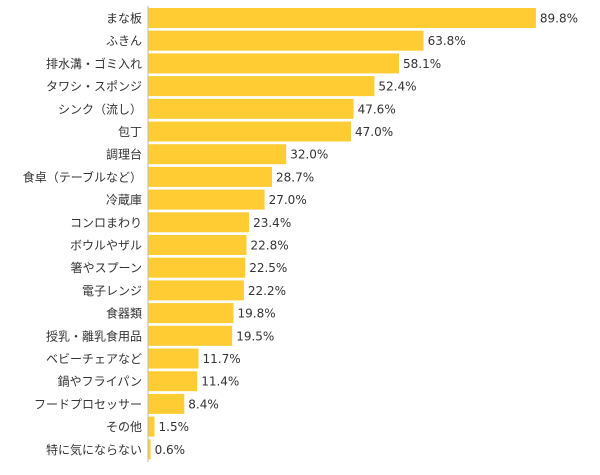 Image resolution: width=600 pixels, height=475 pixels. What do you see at coordinates (377, 109) in the screenshot?
I see `value-label: 47.6%` at bounding box center [377, 109].